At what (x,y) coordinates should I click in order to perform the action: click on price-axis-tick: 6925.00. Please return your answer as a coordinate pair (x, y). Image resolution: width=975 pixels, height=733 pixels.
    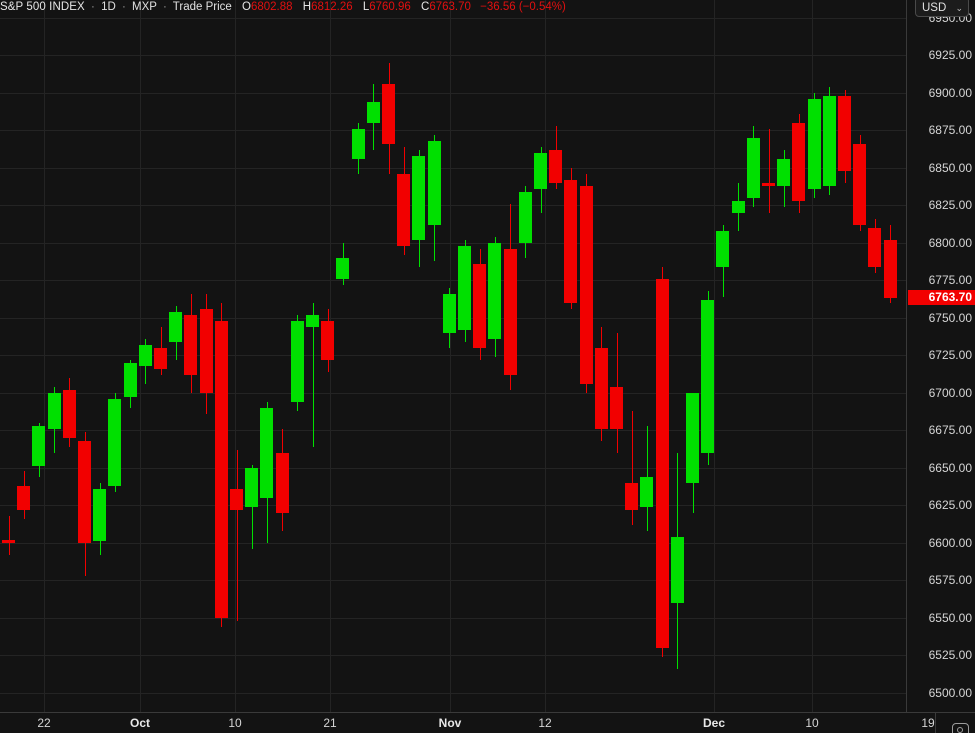
    Looking at the image, I should click on (950, 55).